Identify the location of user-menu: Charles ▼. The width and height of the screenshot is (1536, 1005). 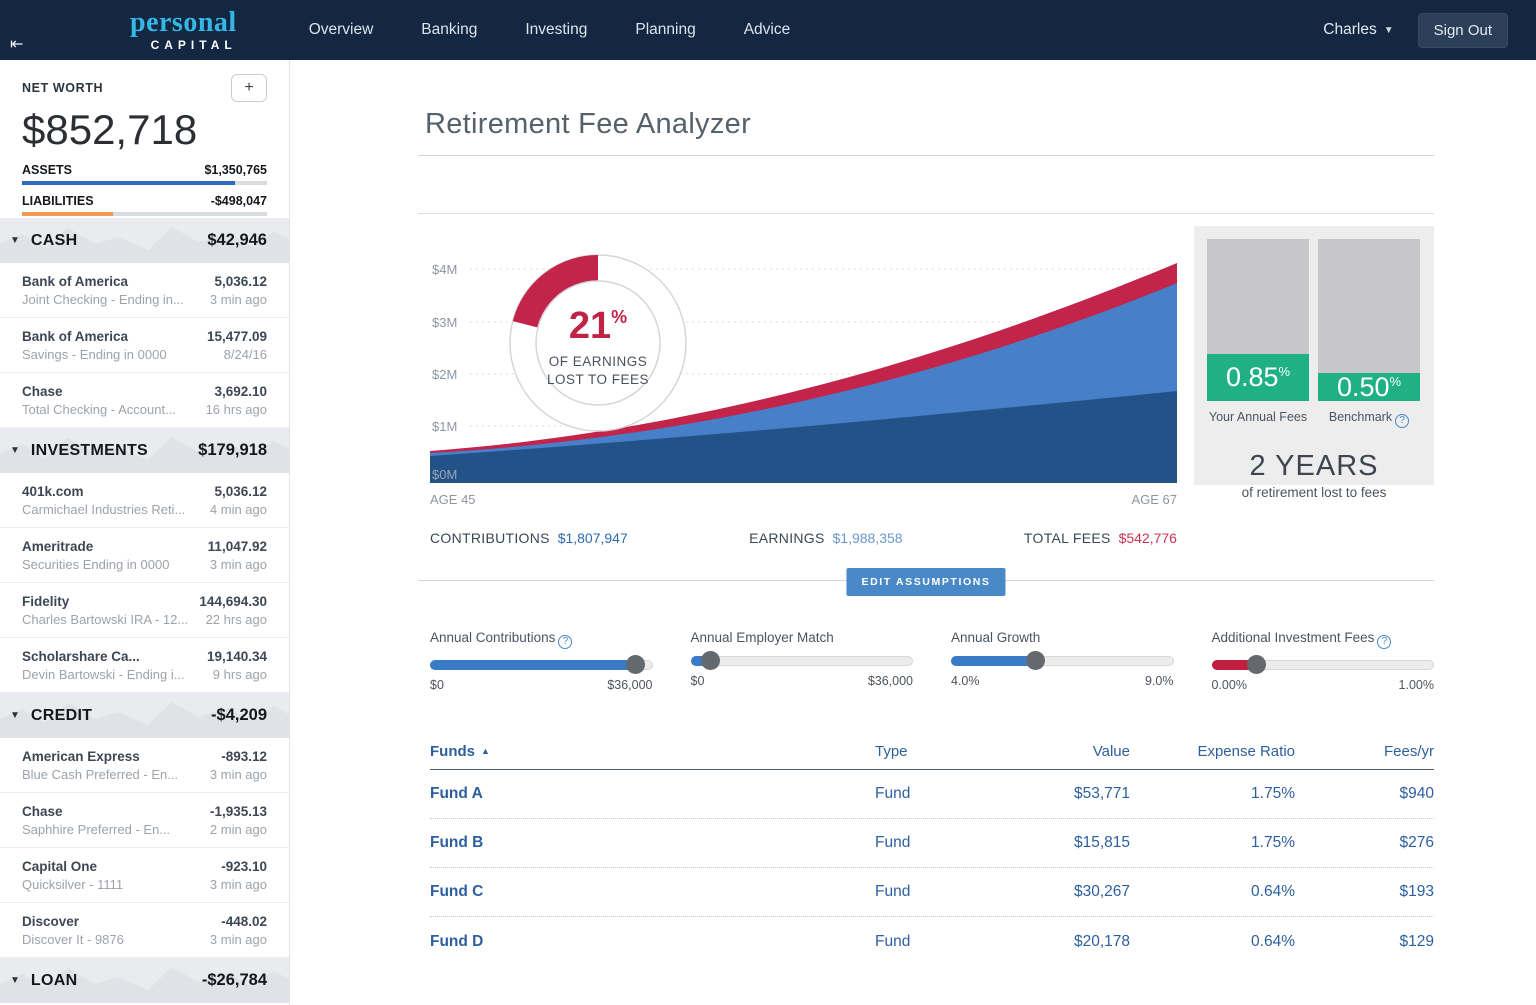
(1358, 30).